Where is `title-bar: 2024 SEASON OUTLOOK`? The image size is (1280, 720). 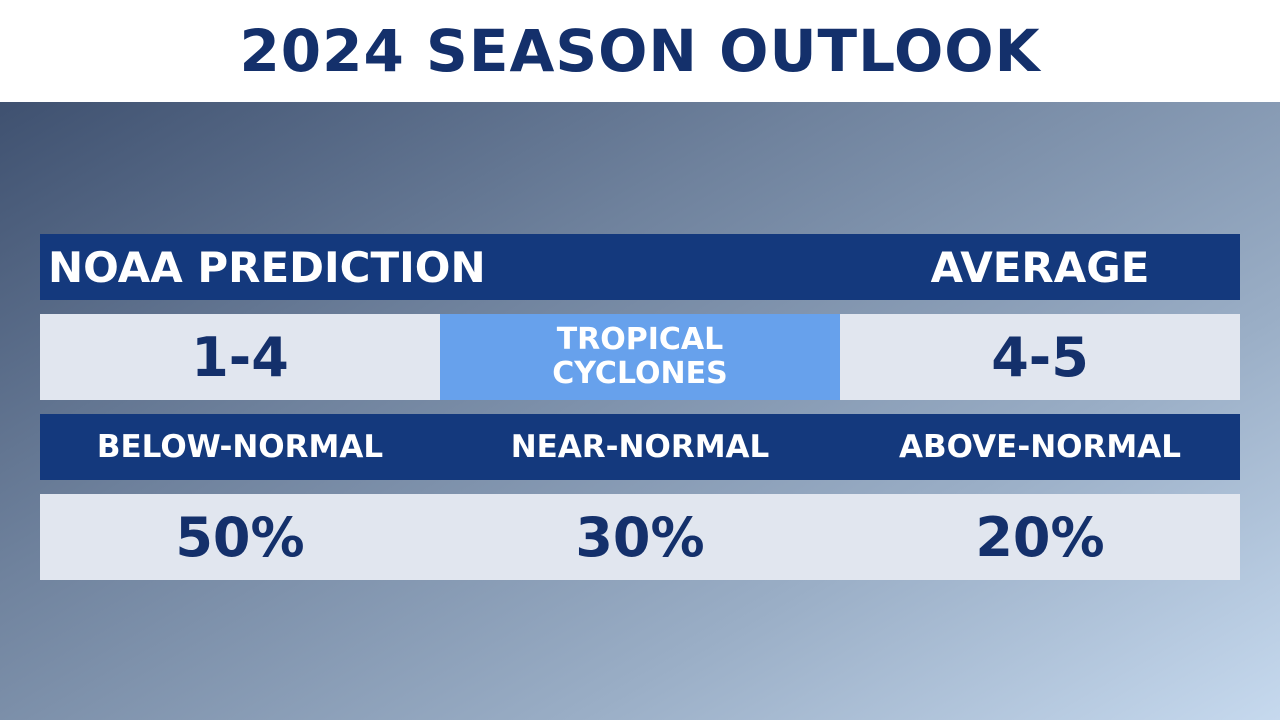 title-bar: 2024 SEASON OUTLOOK is located at coordinates (640, 51).